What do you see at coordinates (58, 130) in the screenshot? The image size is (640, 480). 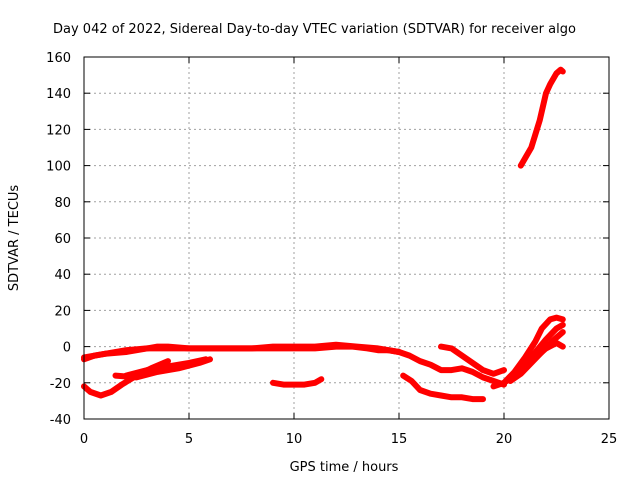 I see `y-tick-label: 120` at bounding box center [58, 130].